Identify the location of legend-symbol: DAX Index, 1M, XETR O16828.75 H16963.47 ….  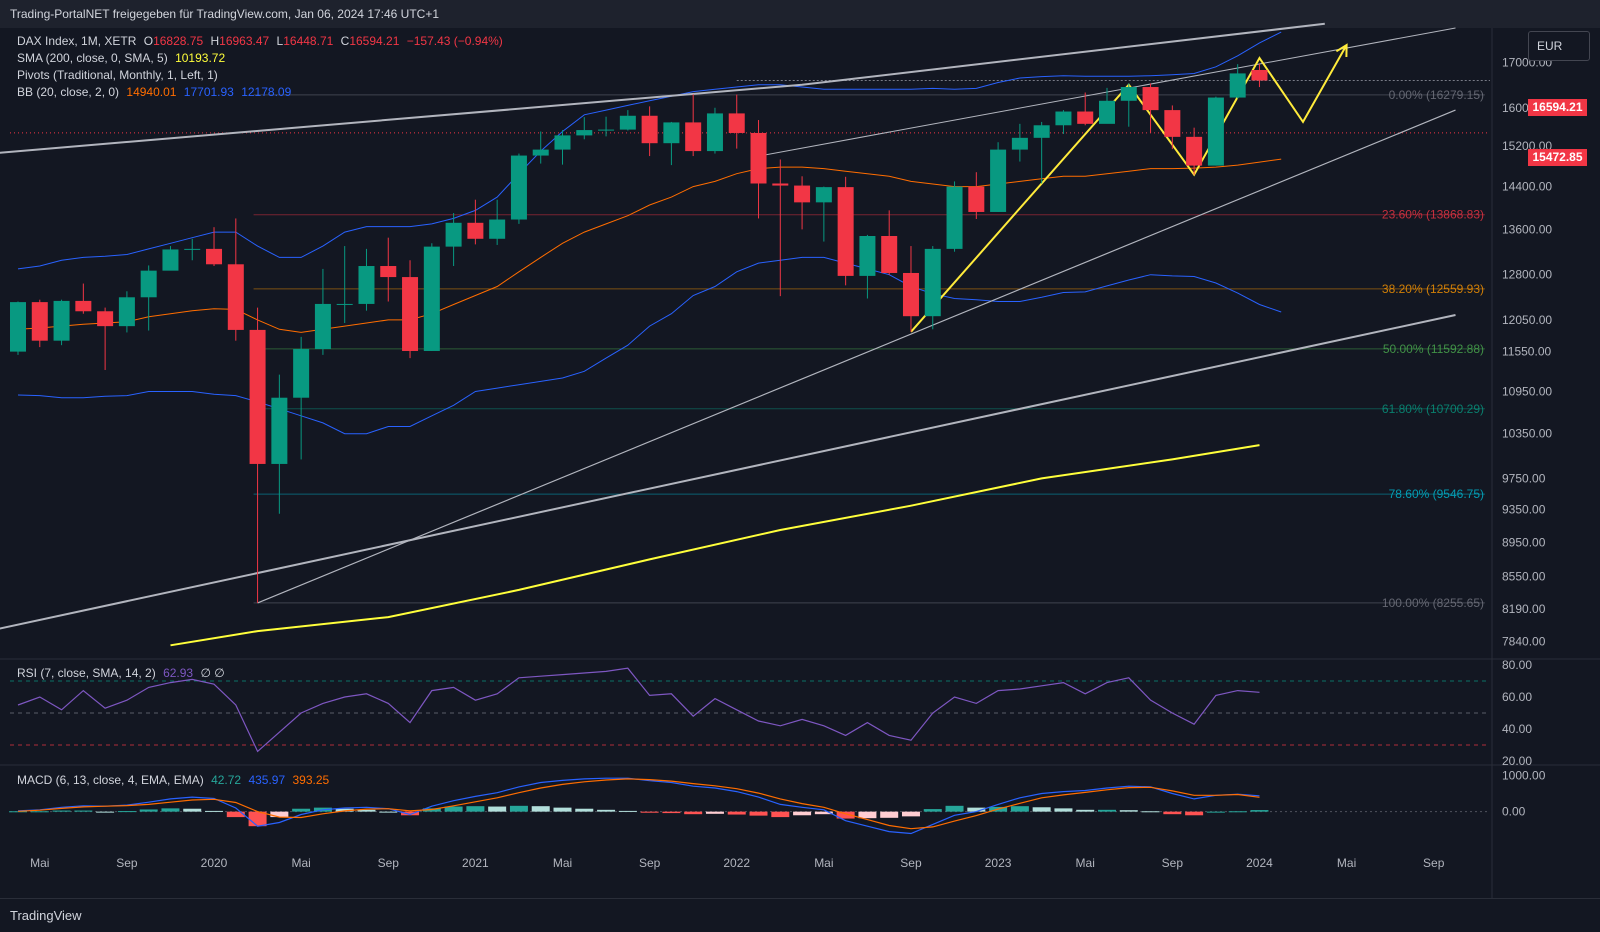
(262, 41).